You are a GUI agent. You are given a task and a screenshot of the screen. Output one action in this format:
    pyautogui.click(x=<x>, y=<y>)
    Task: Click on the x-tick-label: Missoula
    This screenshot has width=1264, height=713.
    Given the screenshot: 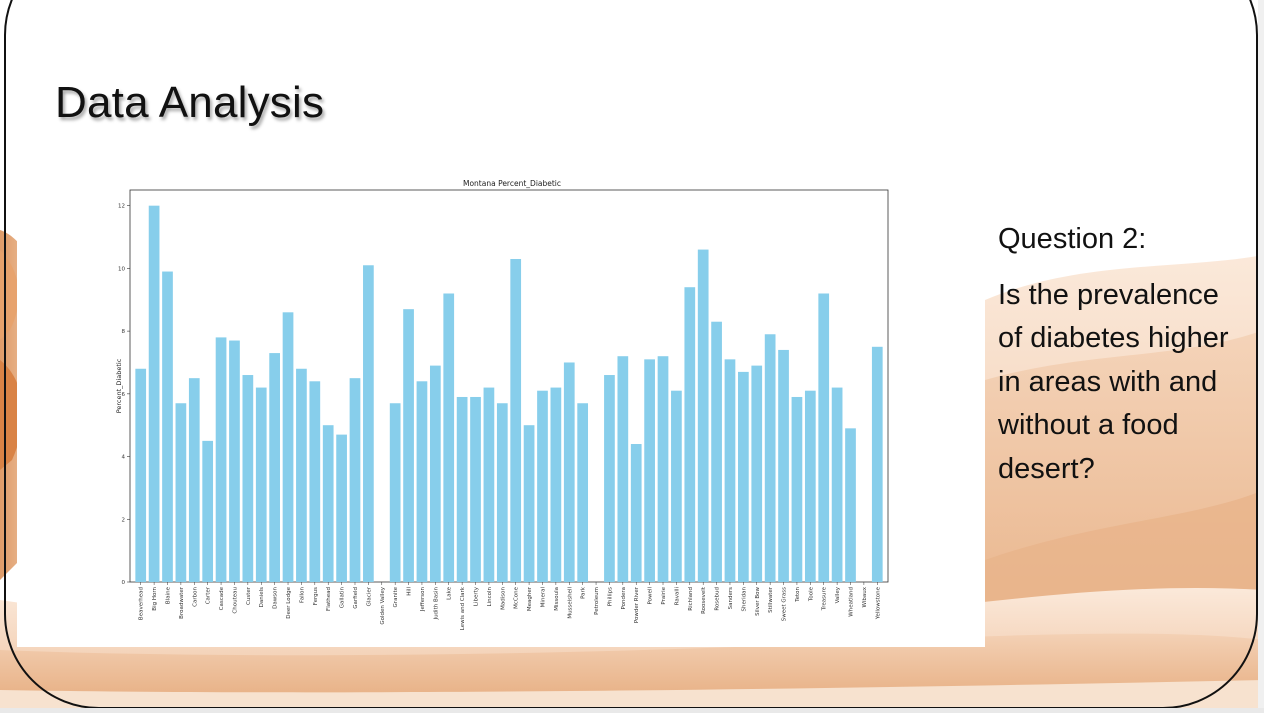 What is the action you would take?
    pyautogui.click(x=557, y=599)
    